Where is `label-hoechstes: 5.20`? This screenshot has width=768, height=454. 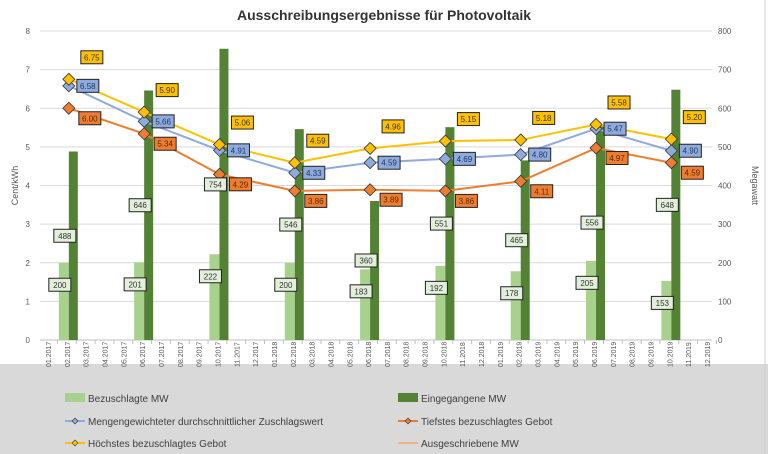
label-hoechstes: 5.20 is located at coordinates (695, 117).